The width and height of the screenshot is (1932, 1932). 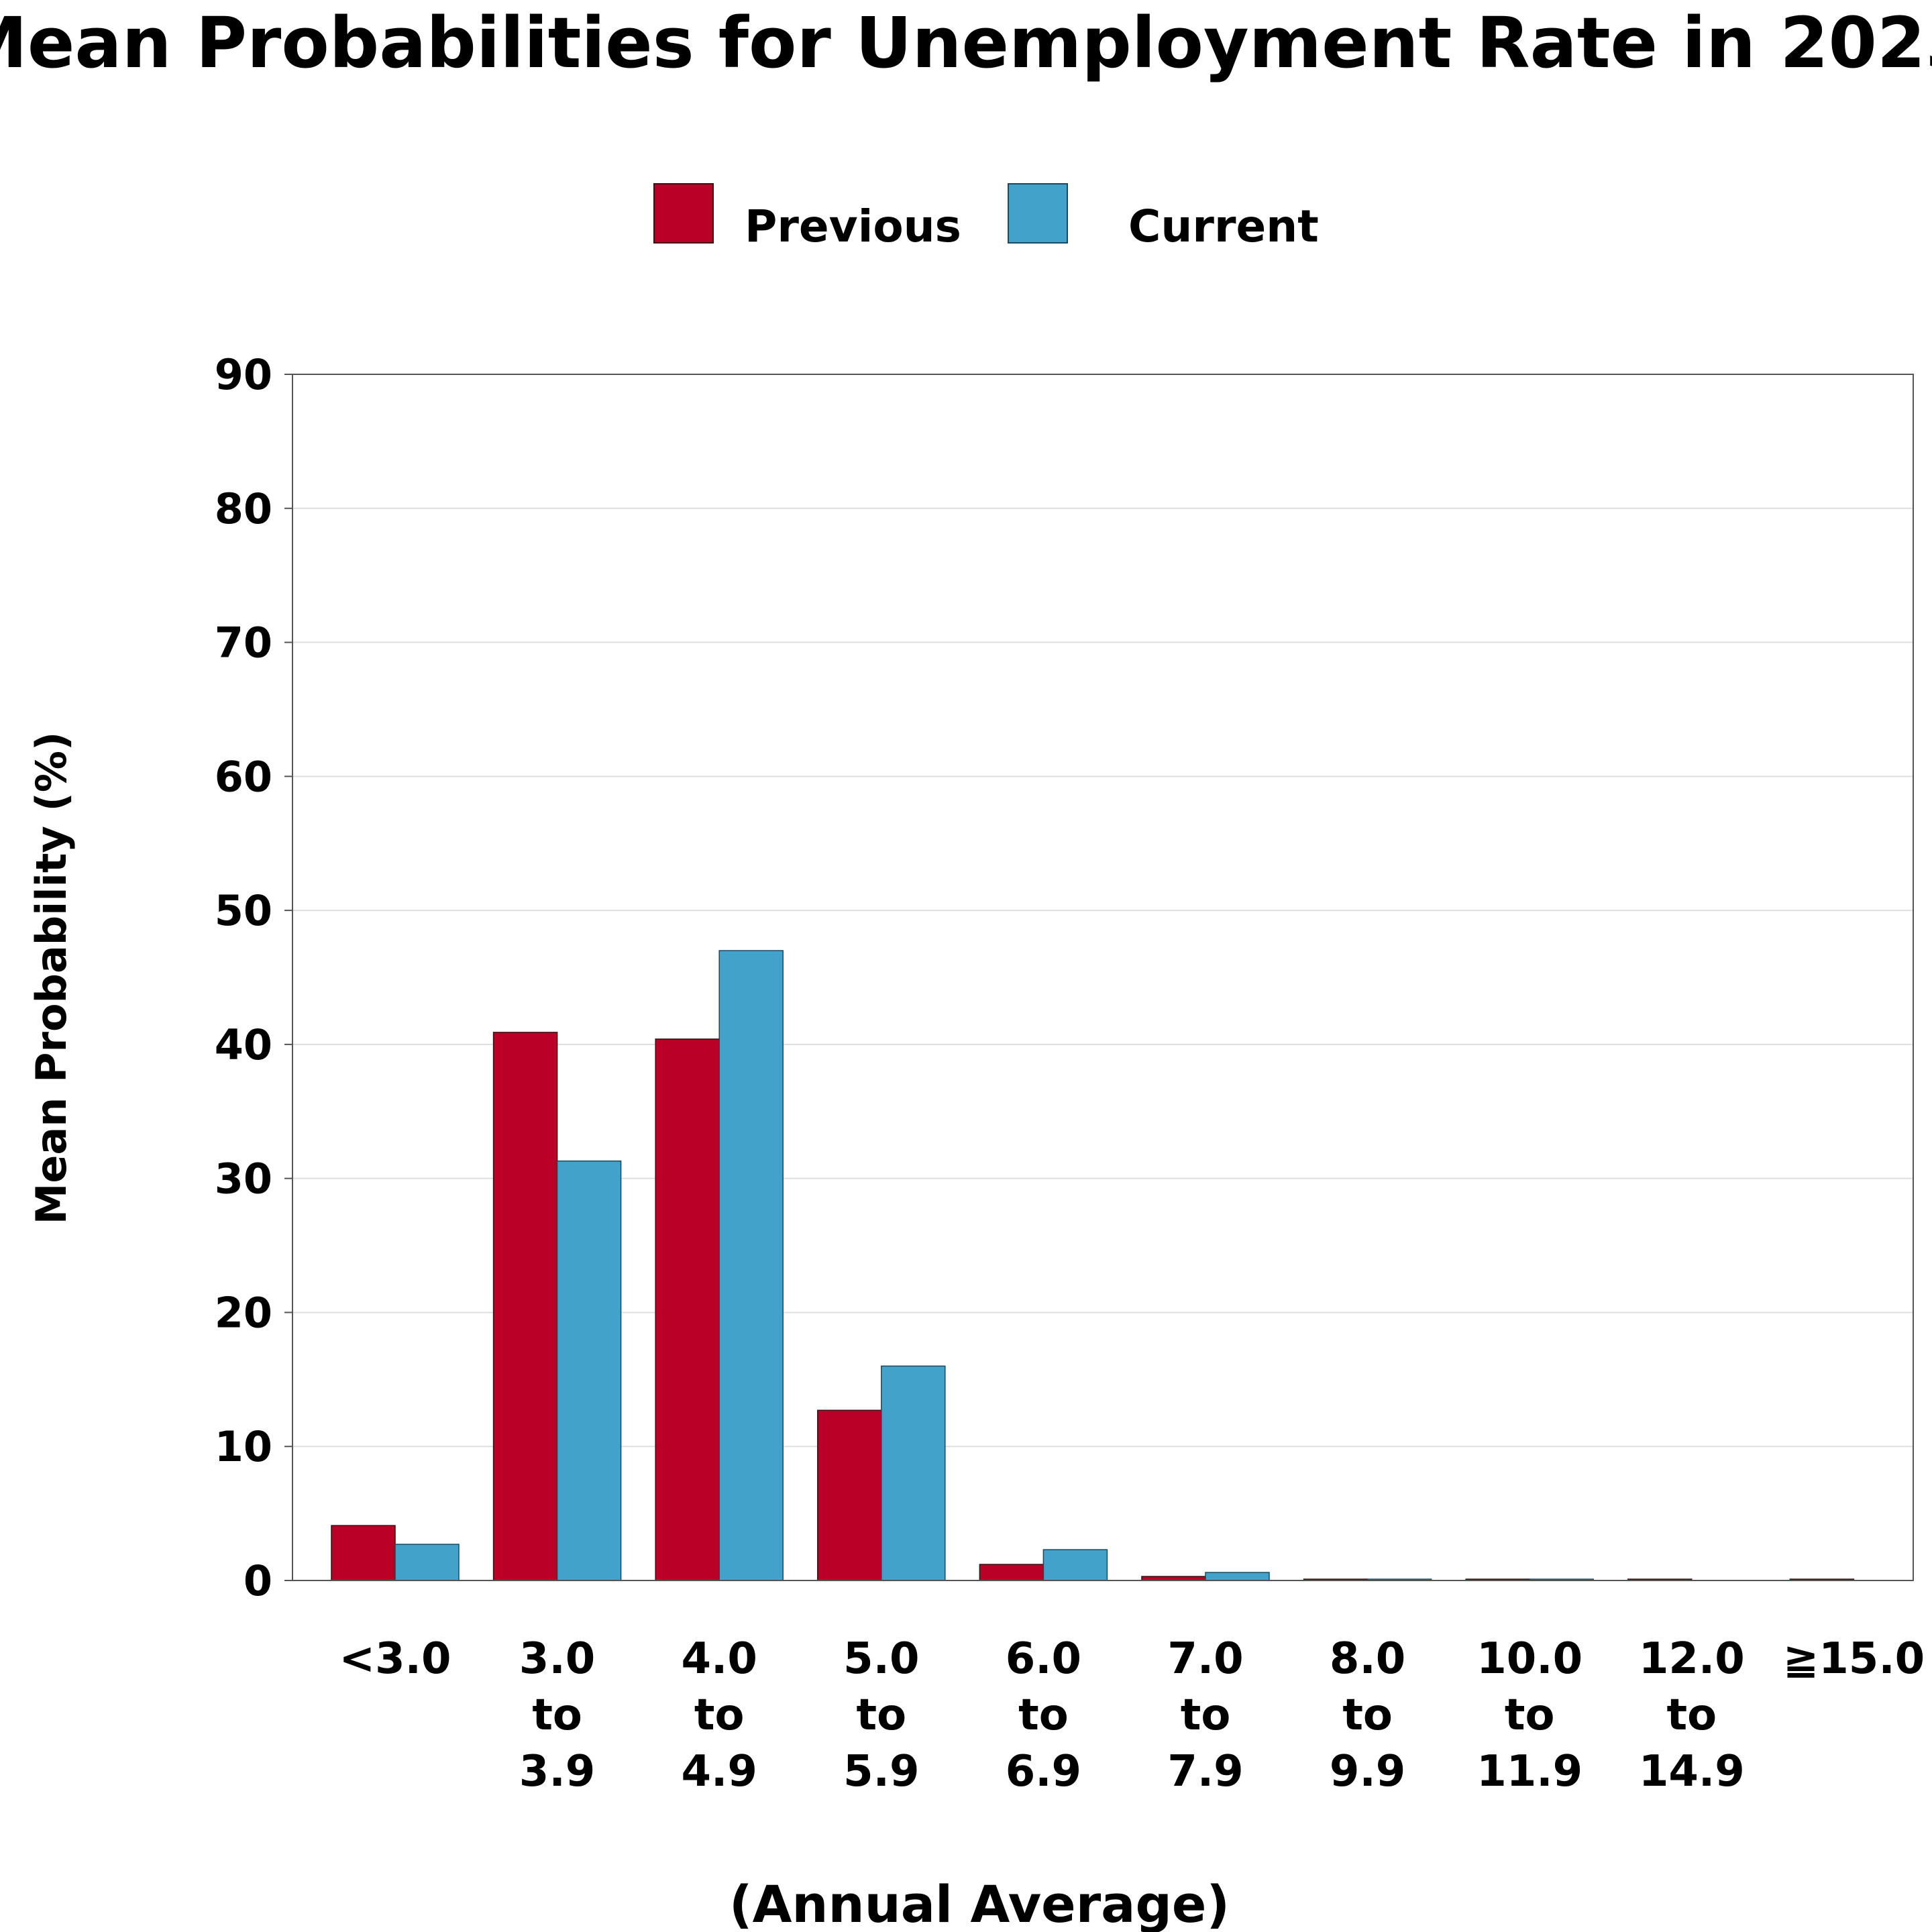 I want to click on x-category-label: 4.0 to 4.9, so click(x=719, y=1715).